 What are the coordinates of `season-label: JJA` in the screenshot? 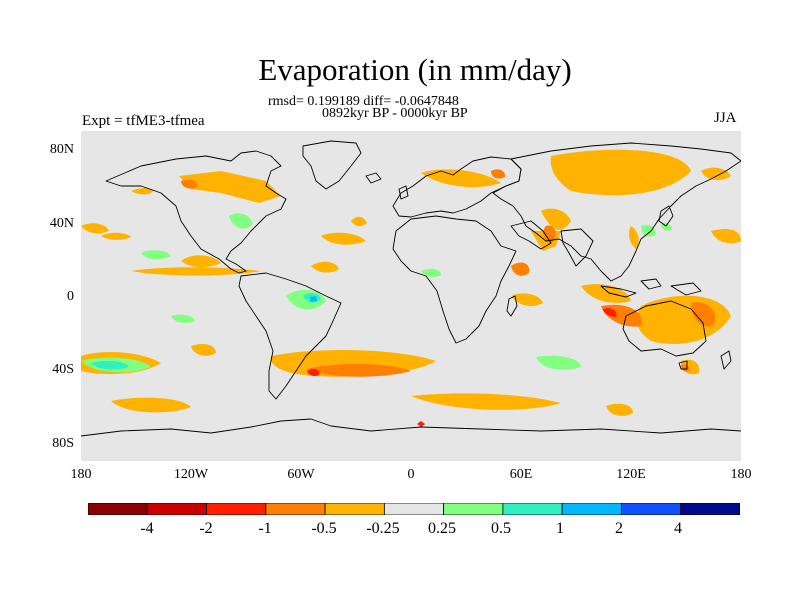 It's located at (725, 118).